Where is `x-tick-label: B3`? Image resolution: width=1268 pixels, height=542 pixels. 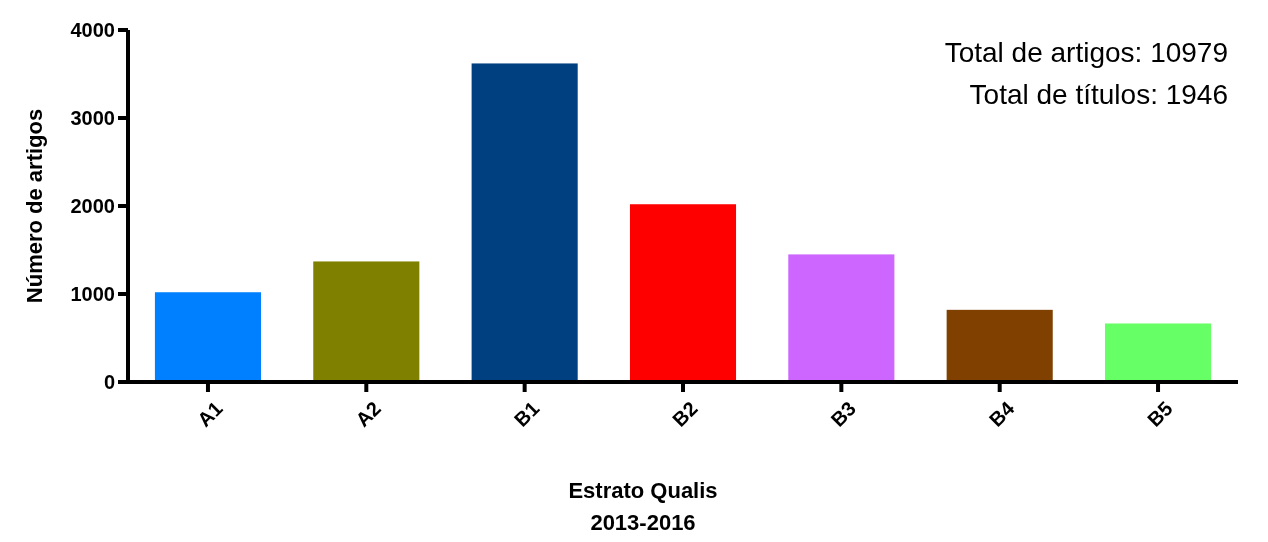
x-tick-label: B3 is located at coordinates (843, 414).